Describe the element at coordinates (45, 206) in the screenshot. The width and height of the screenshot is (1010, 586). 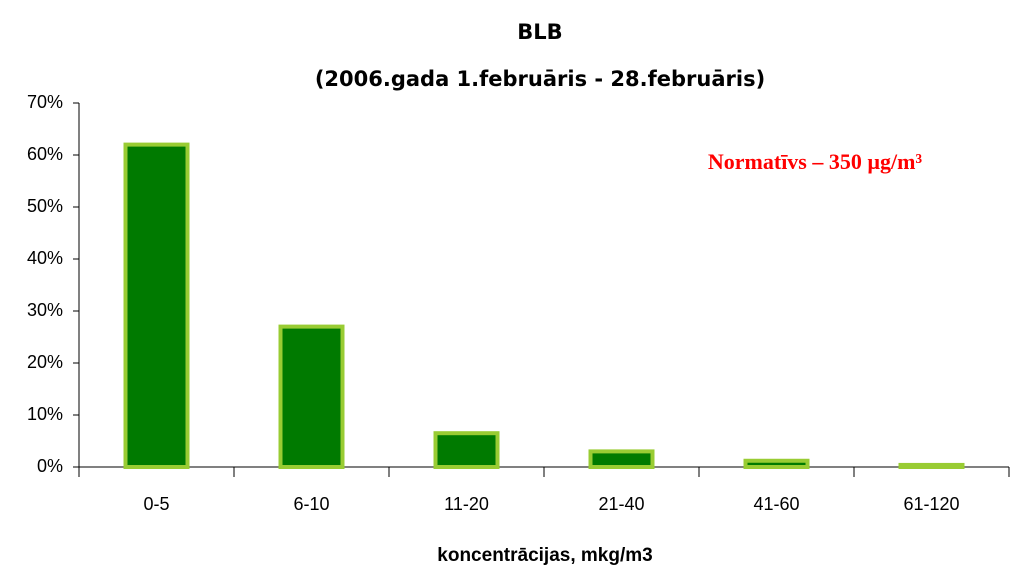
I see `y-tick-label: 50%` at that location.